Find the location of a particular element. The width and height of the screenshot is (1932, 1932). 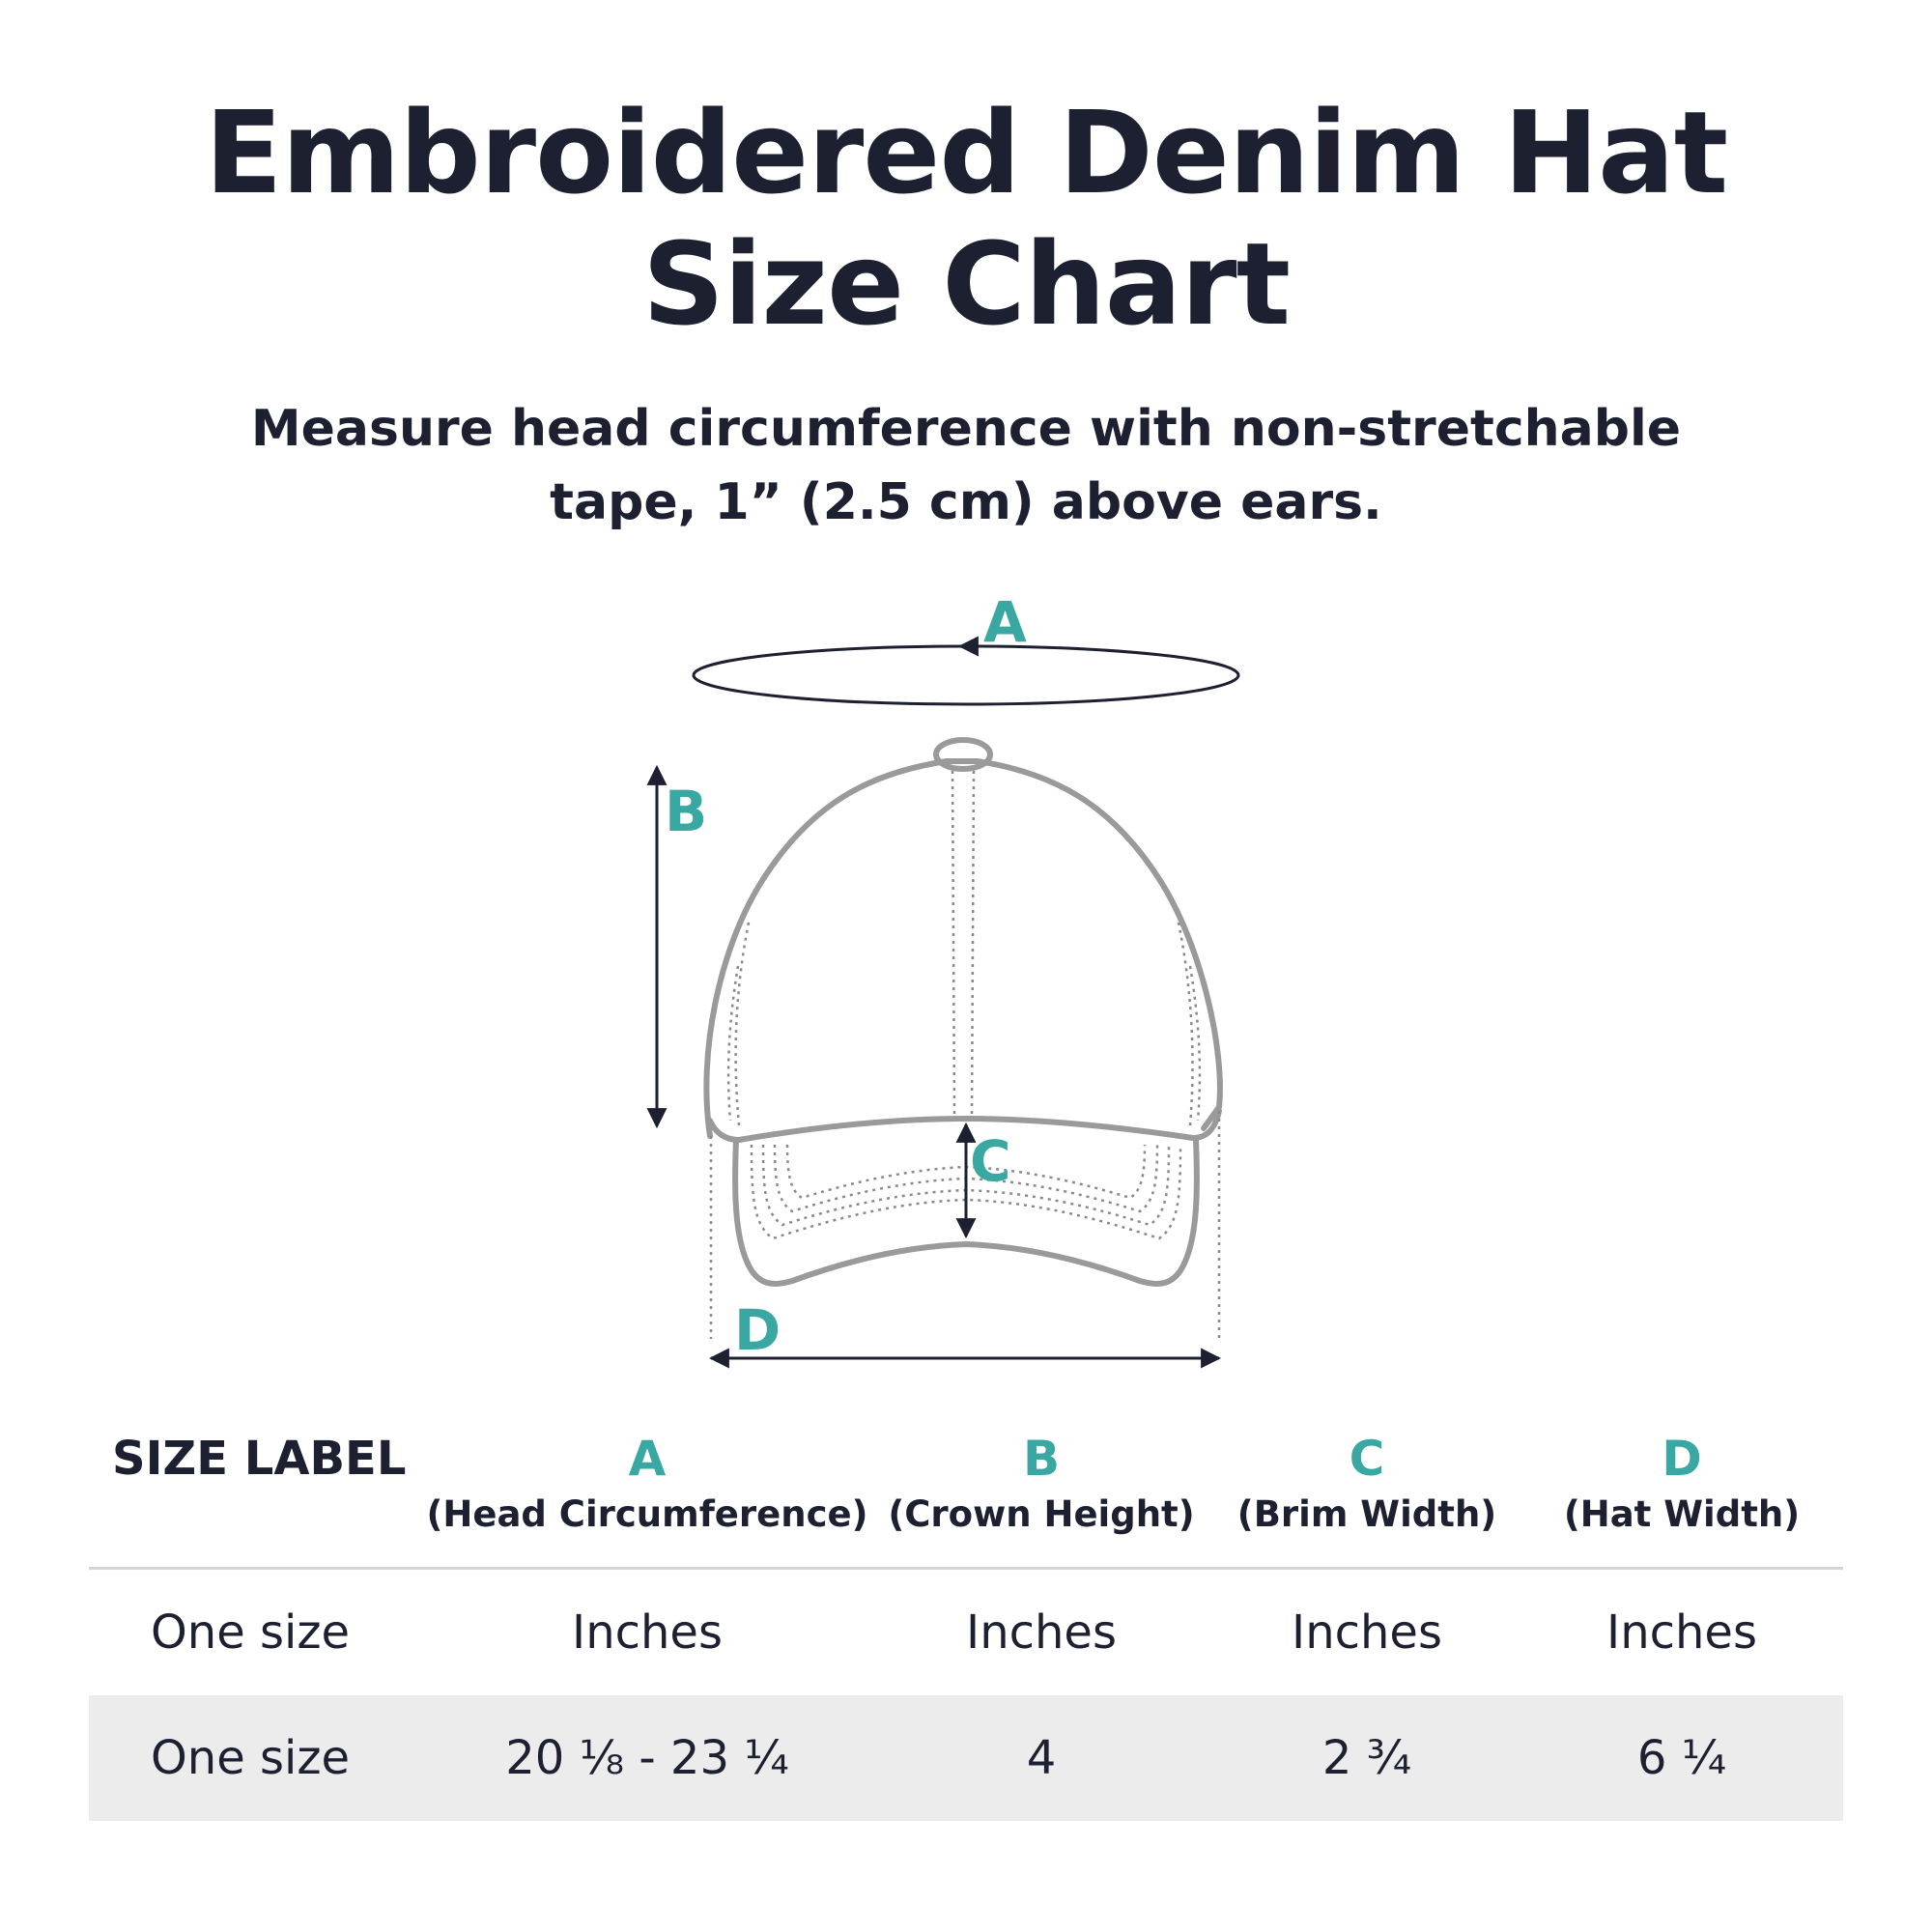

column-letter-d: D is located at coordinates (1682, 1459).